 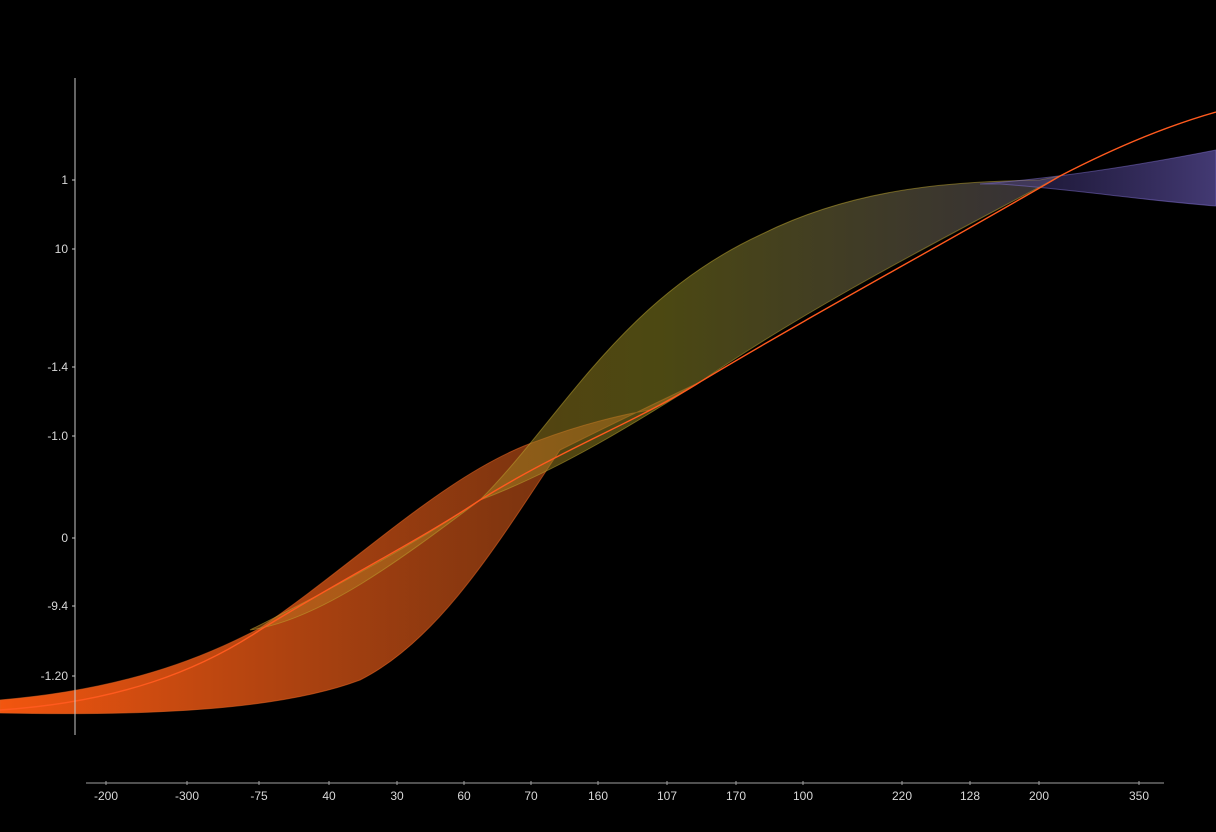 What do you see at coordinates (57, 436) in the screenshot?
I see `y-tick-label: -1.0` at bounding box center [57, 436].